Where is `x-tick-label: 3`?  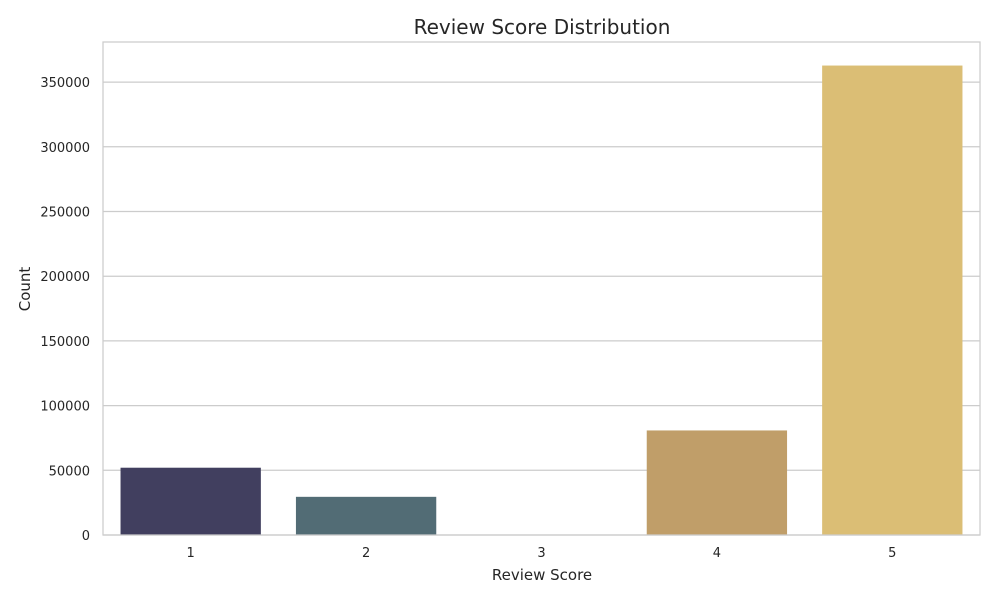
x-tick-label: 3 is located at coordinates (541, 553).